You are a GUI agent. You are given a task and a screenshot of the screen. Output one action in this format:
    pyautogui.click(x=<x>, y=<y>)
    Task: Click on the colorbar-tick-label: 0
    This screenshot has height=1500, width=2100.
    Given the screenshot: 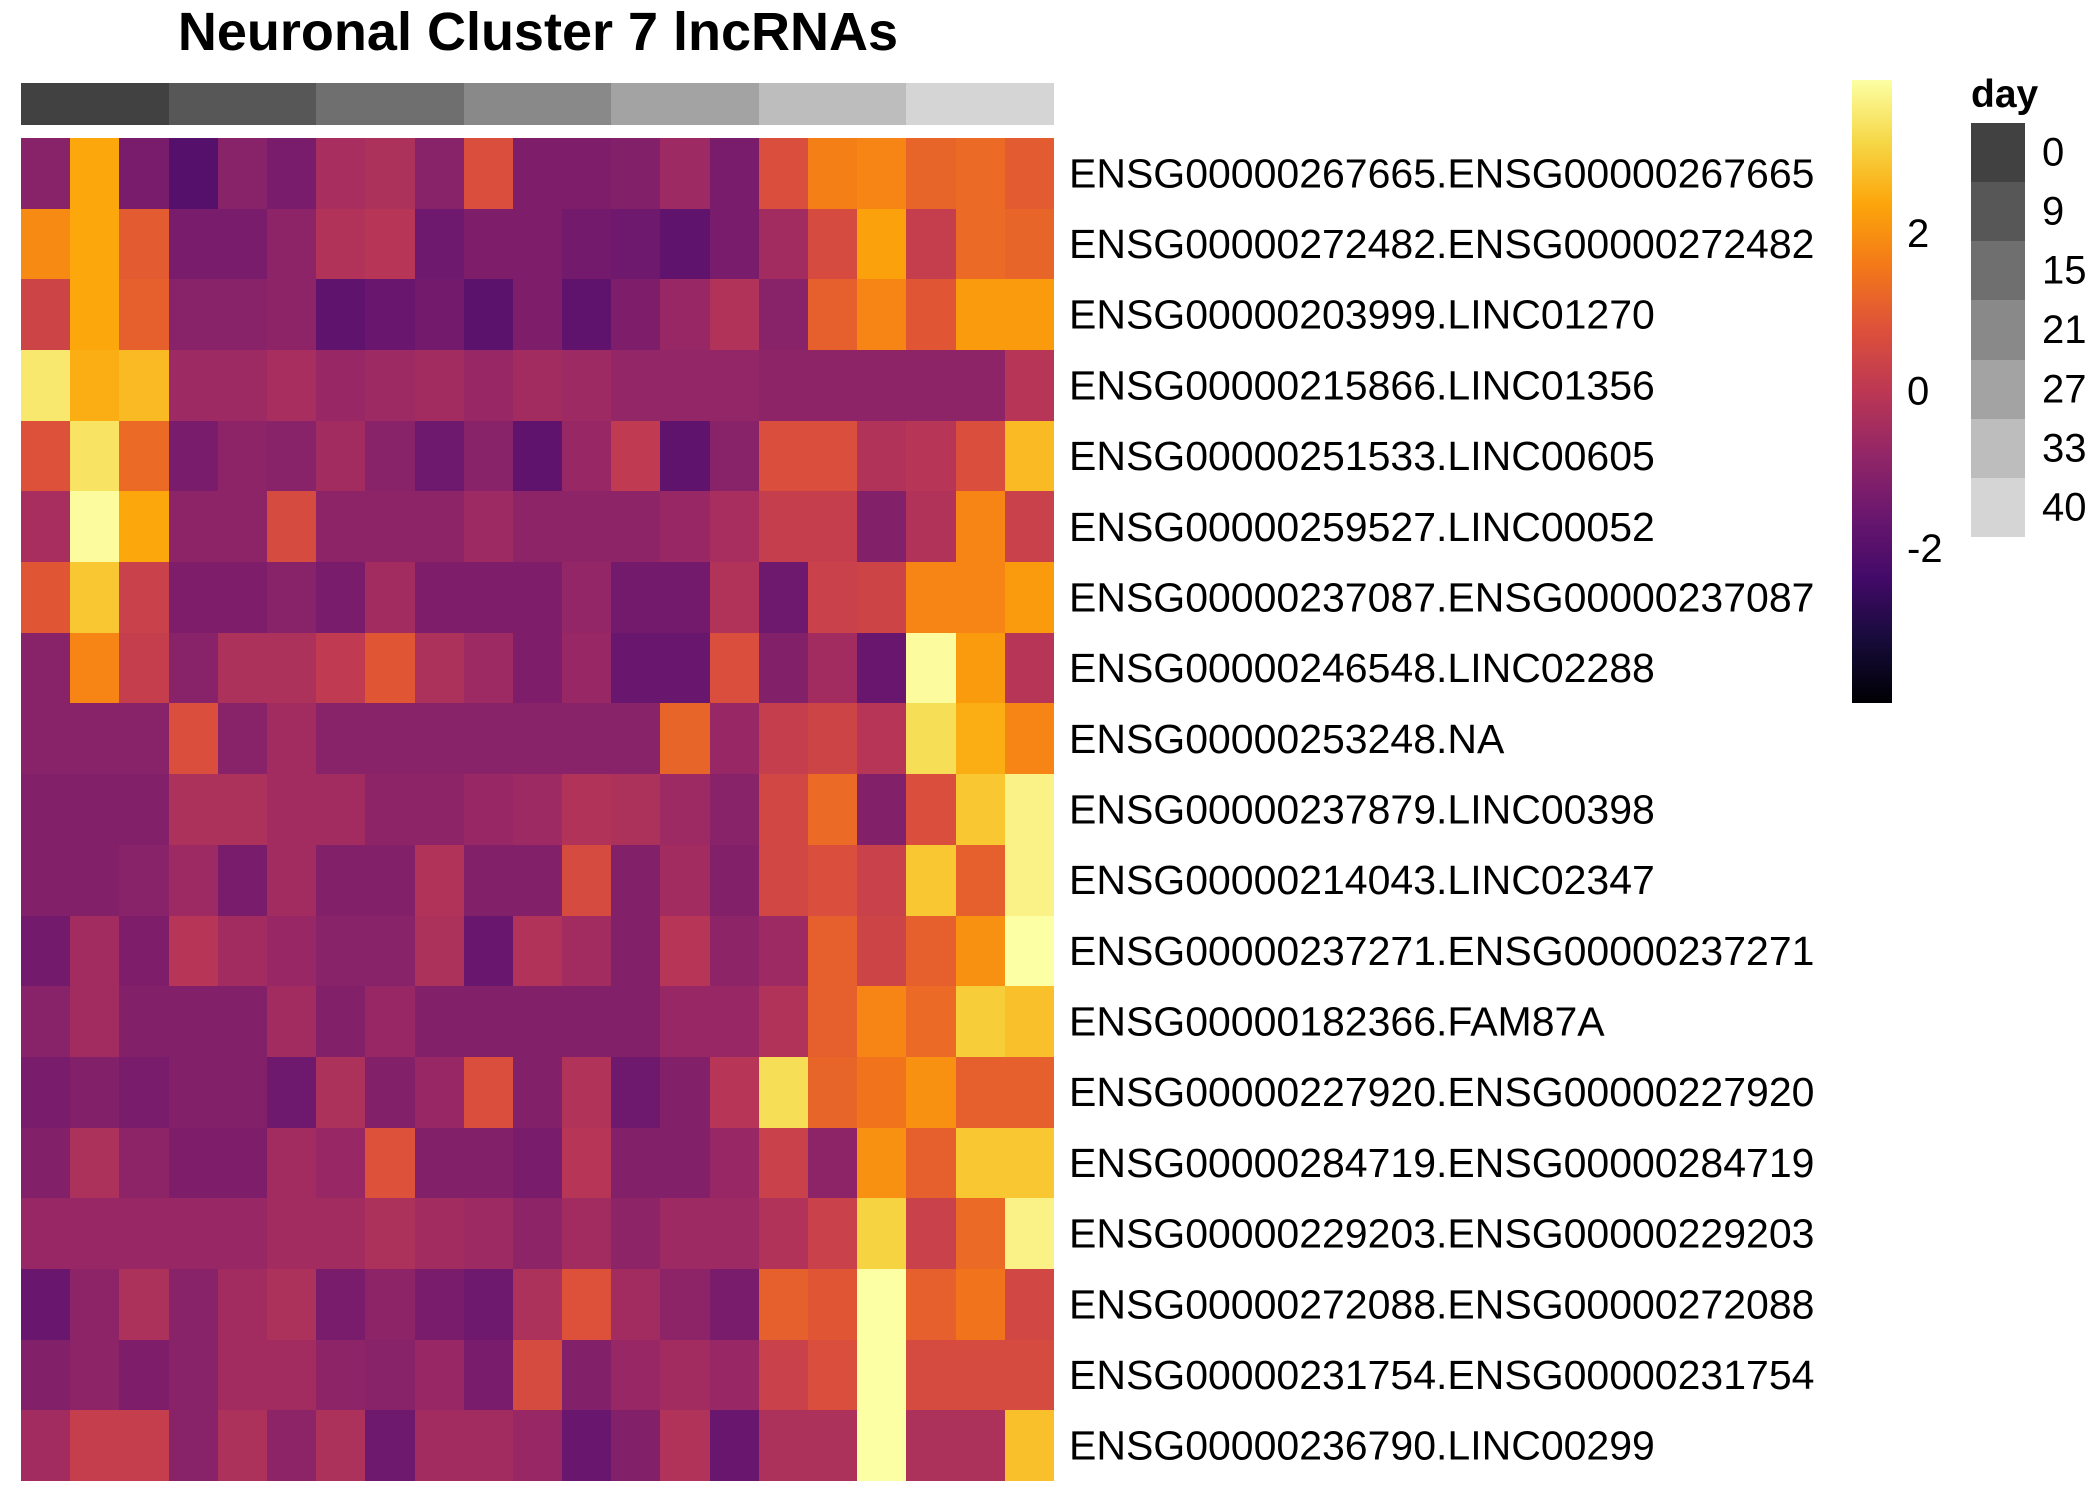 What is the action you would take?
    pyautogui.click(x=1918, y=392)
    